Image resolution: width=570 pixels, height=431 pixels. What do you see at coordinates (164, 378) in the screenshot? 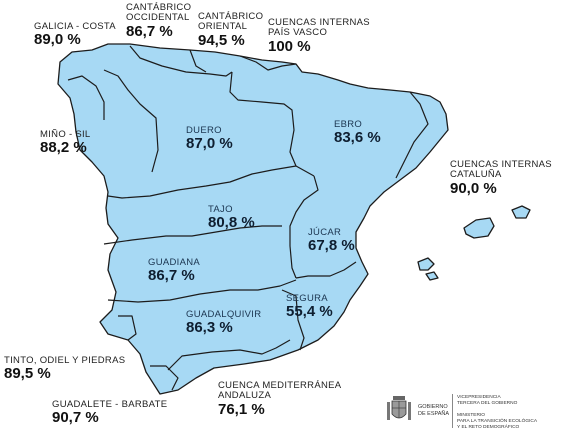
I see `border-guadalete` at bounding box center [164, 378].